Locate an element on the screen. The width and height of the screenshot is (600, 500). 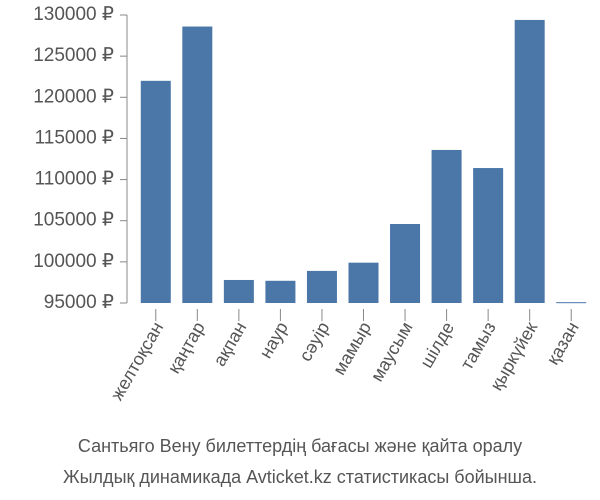
x-tick-label: қаңтар is located at coordinates (186, 347).